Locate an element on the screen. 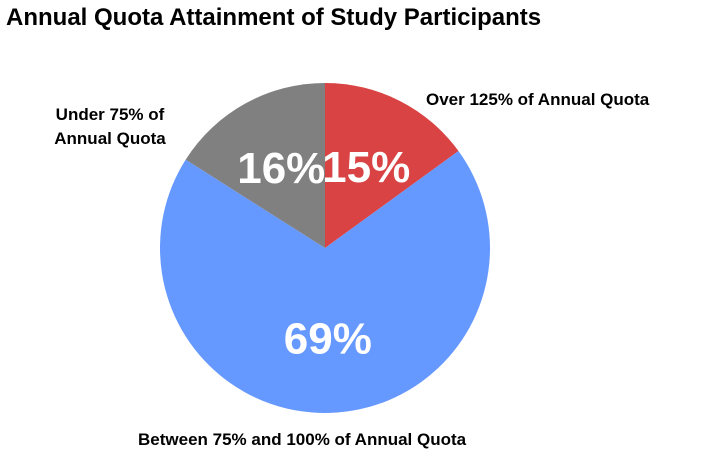 The image size is (719, 456). slice-label: Over 125% of Annual Quota is located at coordinates (538, 99).